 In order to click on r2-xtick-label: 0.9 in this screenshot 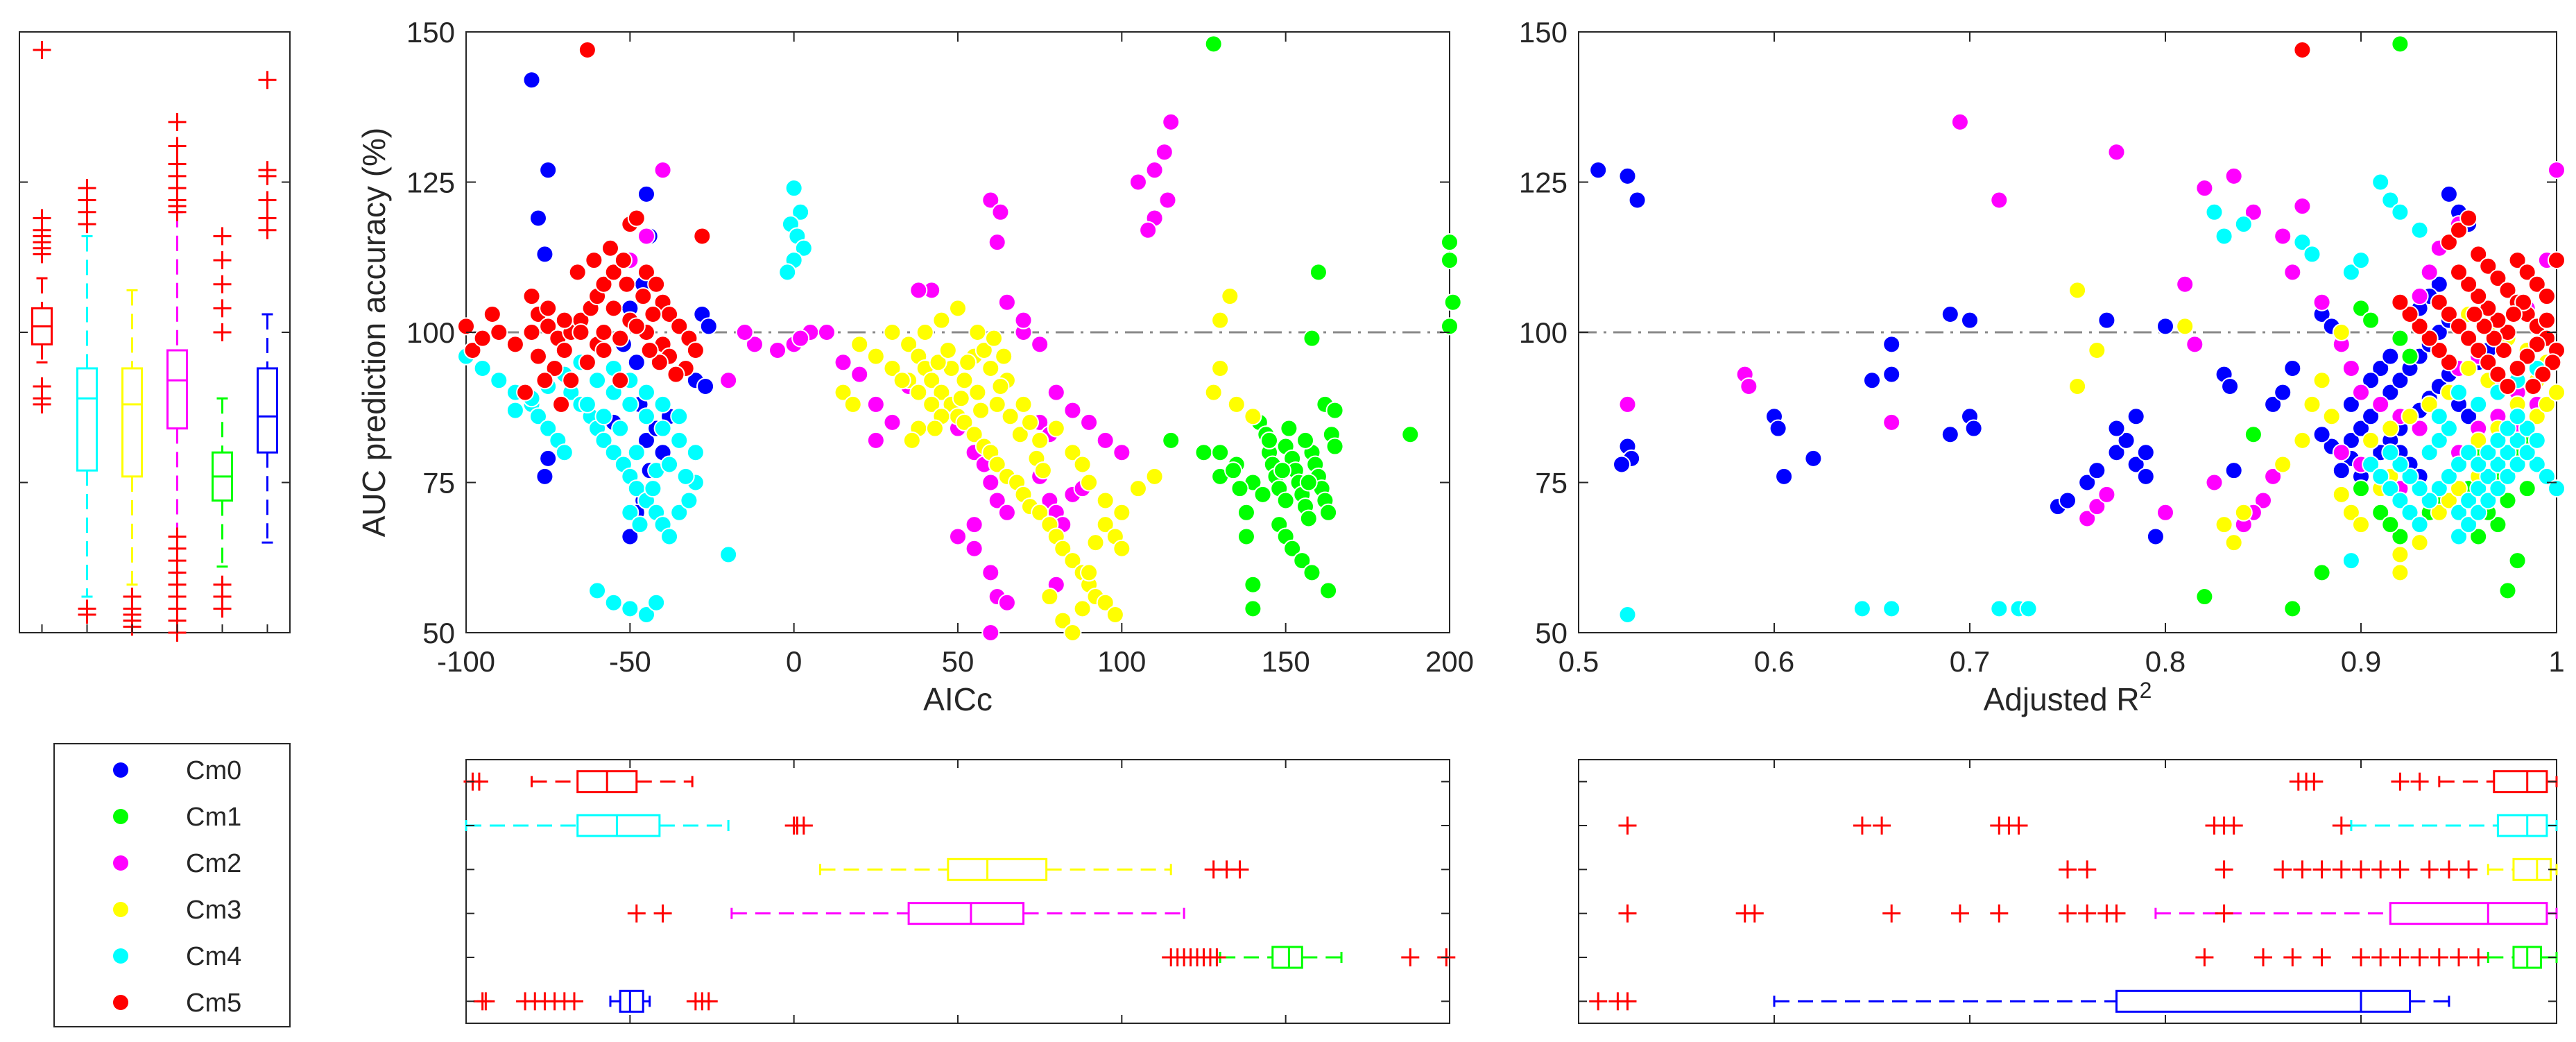, I will do `click(2361, 661)`.